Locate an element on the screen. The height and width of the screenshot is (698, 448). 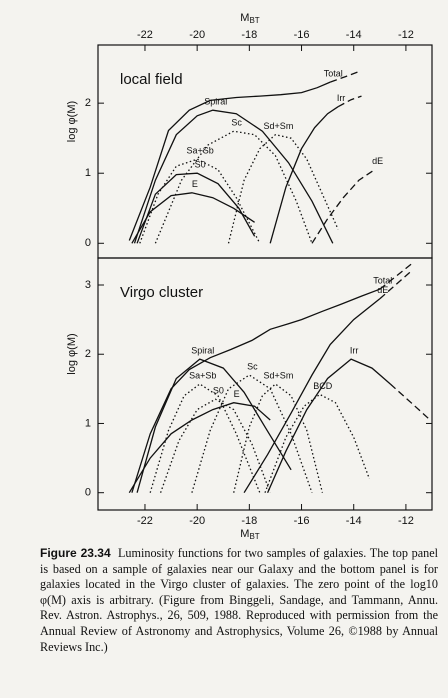
panel-label: local field is located at coordinates (151, 79).